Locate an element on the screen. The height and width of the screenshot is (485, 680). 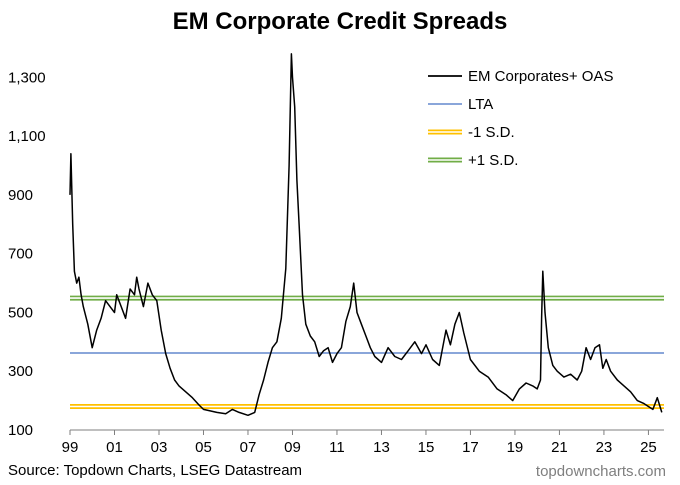
x-tick-label: 21 is located at coordinates (559, 447).